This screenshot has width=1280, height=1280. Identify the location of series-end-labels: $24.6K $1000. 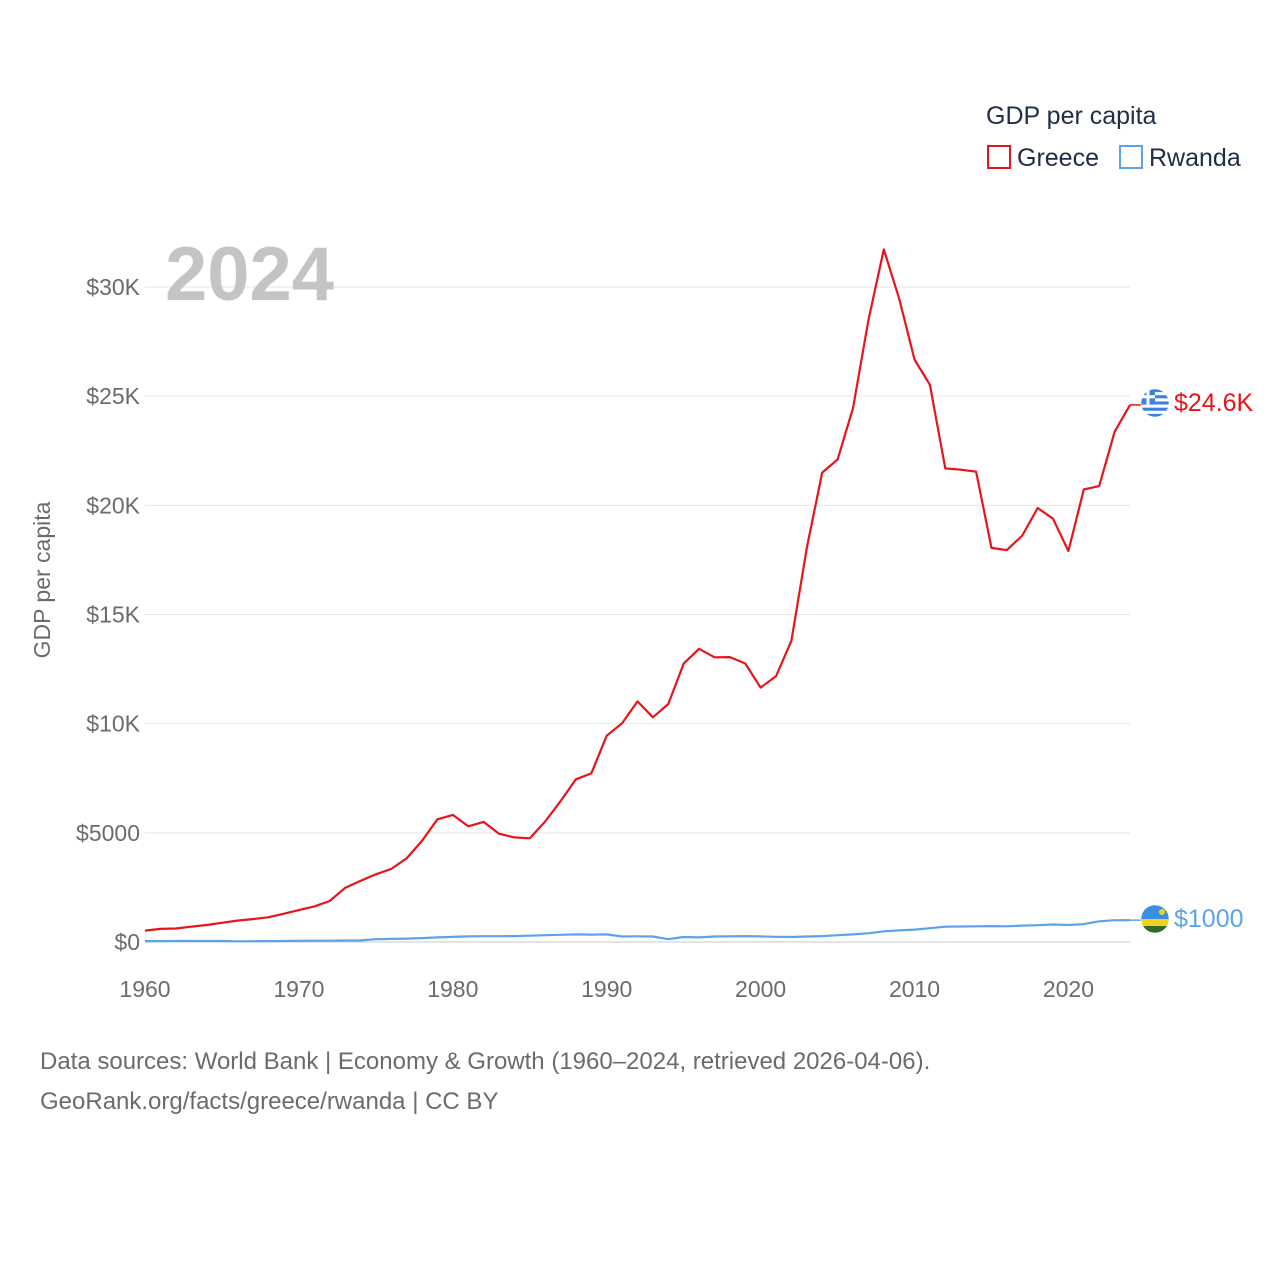
(1192, 661).